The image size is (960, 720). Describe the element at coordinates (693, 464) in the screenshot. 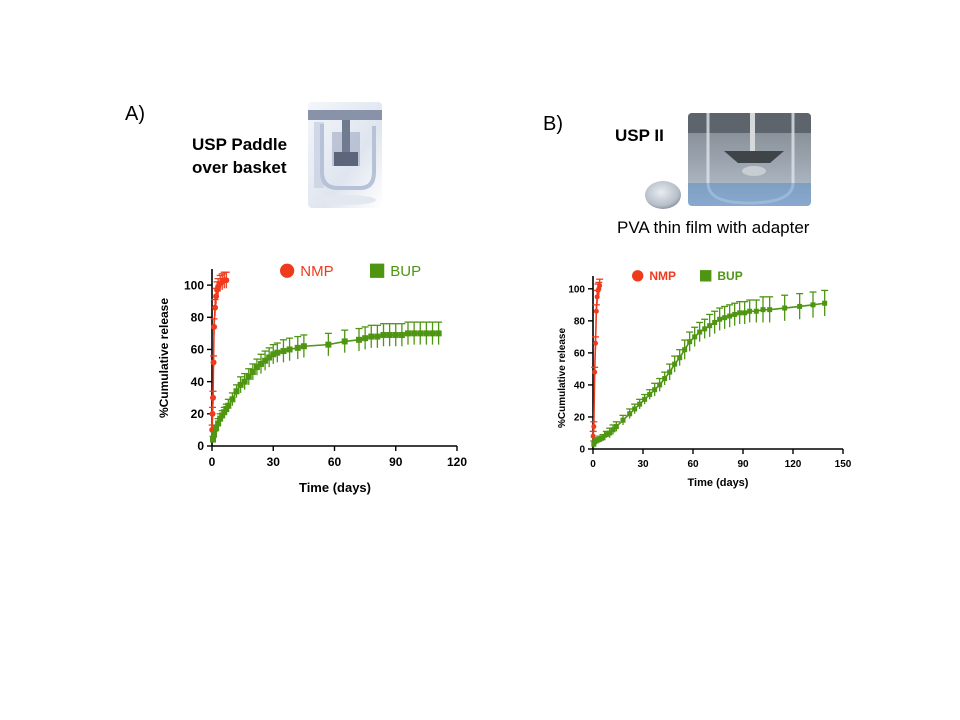

I see `chart-b-x-tick-label: 60` at that location.